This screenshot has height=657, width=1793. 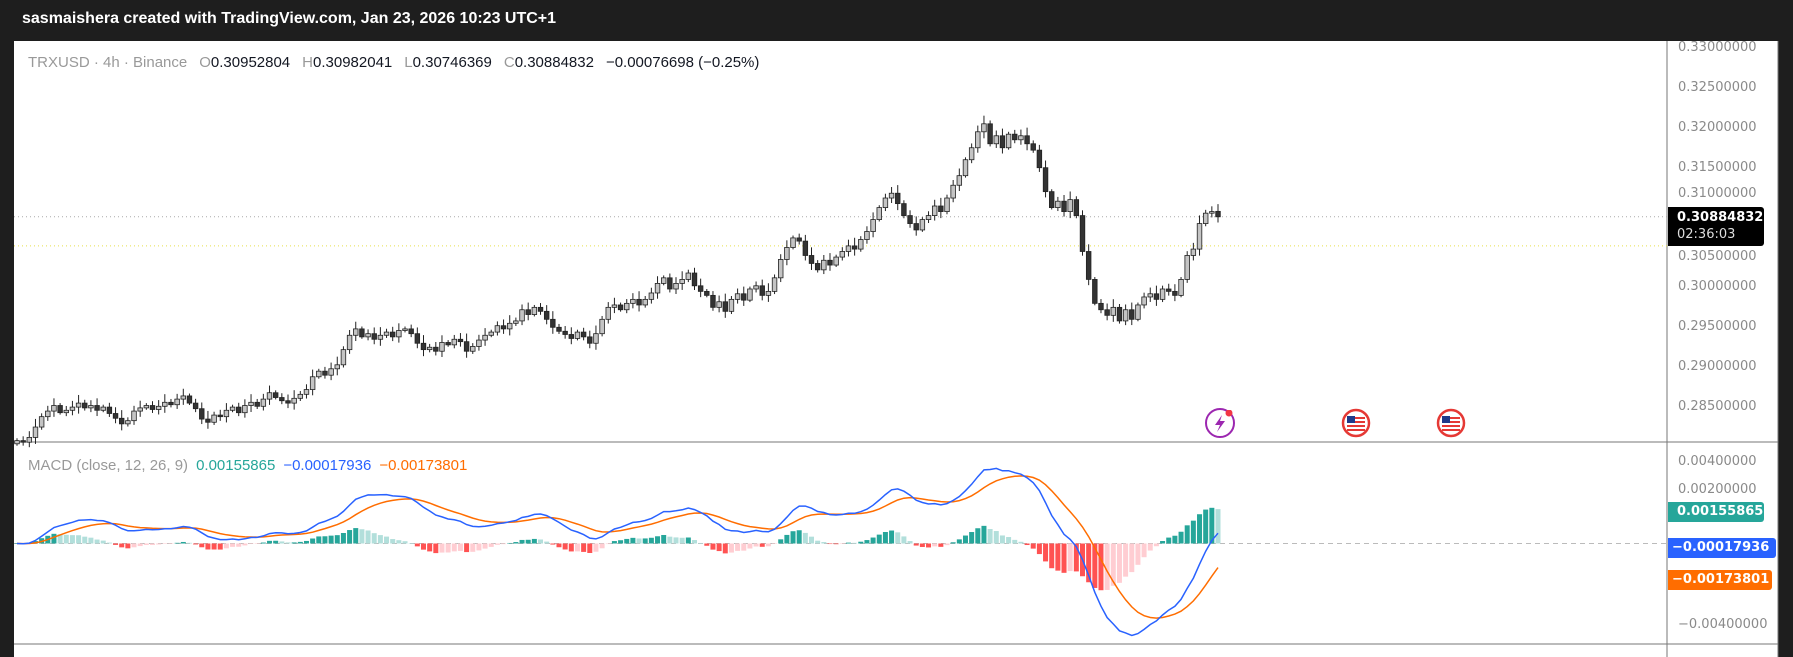 What do you see at coordinates (108, 62) in the screenshot?
I see `symbol-info: TRXUSD · 4h · Binance` at bounding box center [108, 62].